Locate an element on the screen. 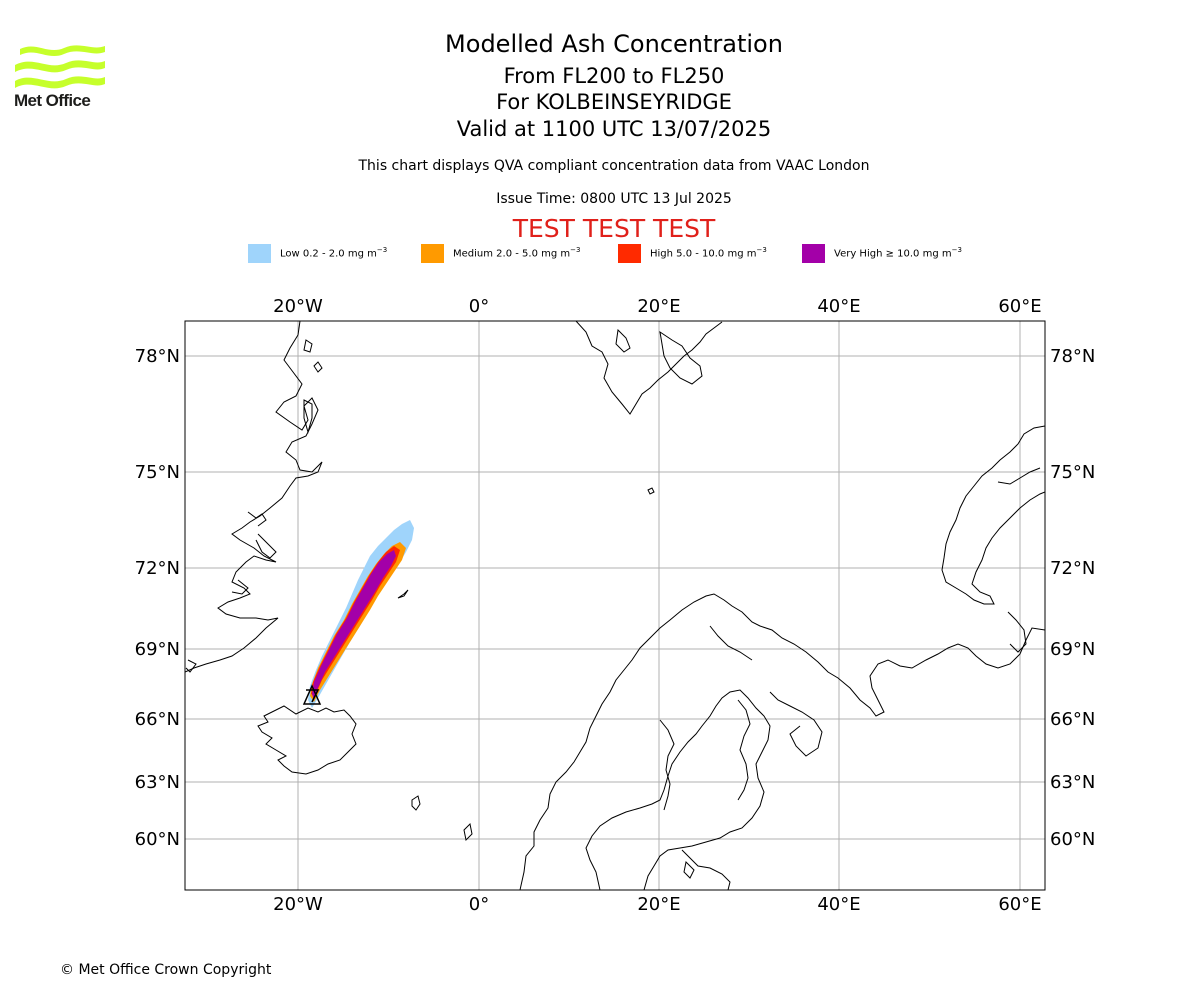 The height and width of the screenshot is (1000, 1200). chart-title: Modelled Ash Concentration is located at coordinates (614, 44).